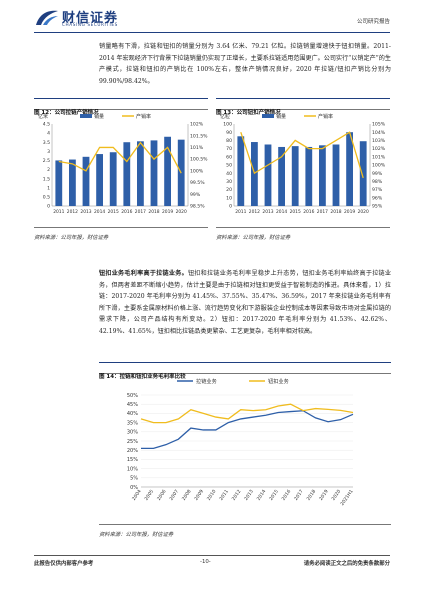 This screenshot has height=600, width=424. I want to click on fig14-legend-zipper-label: 拉链业务, so click(206, 381).